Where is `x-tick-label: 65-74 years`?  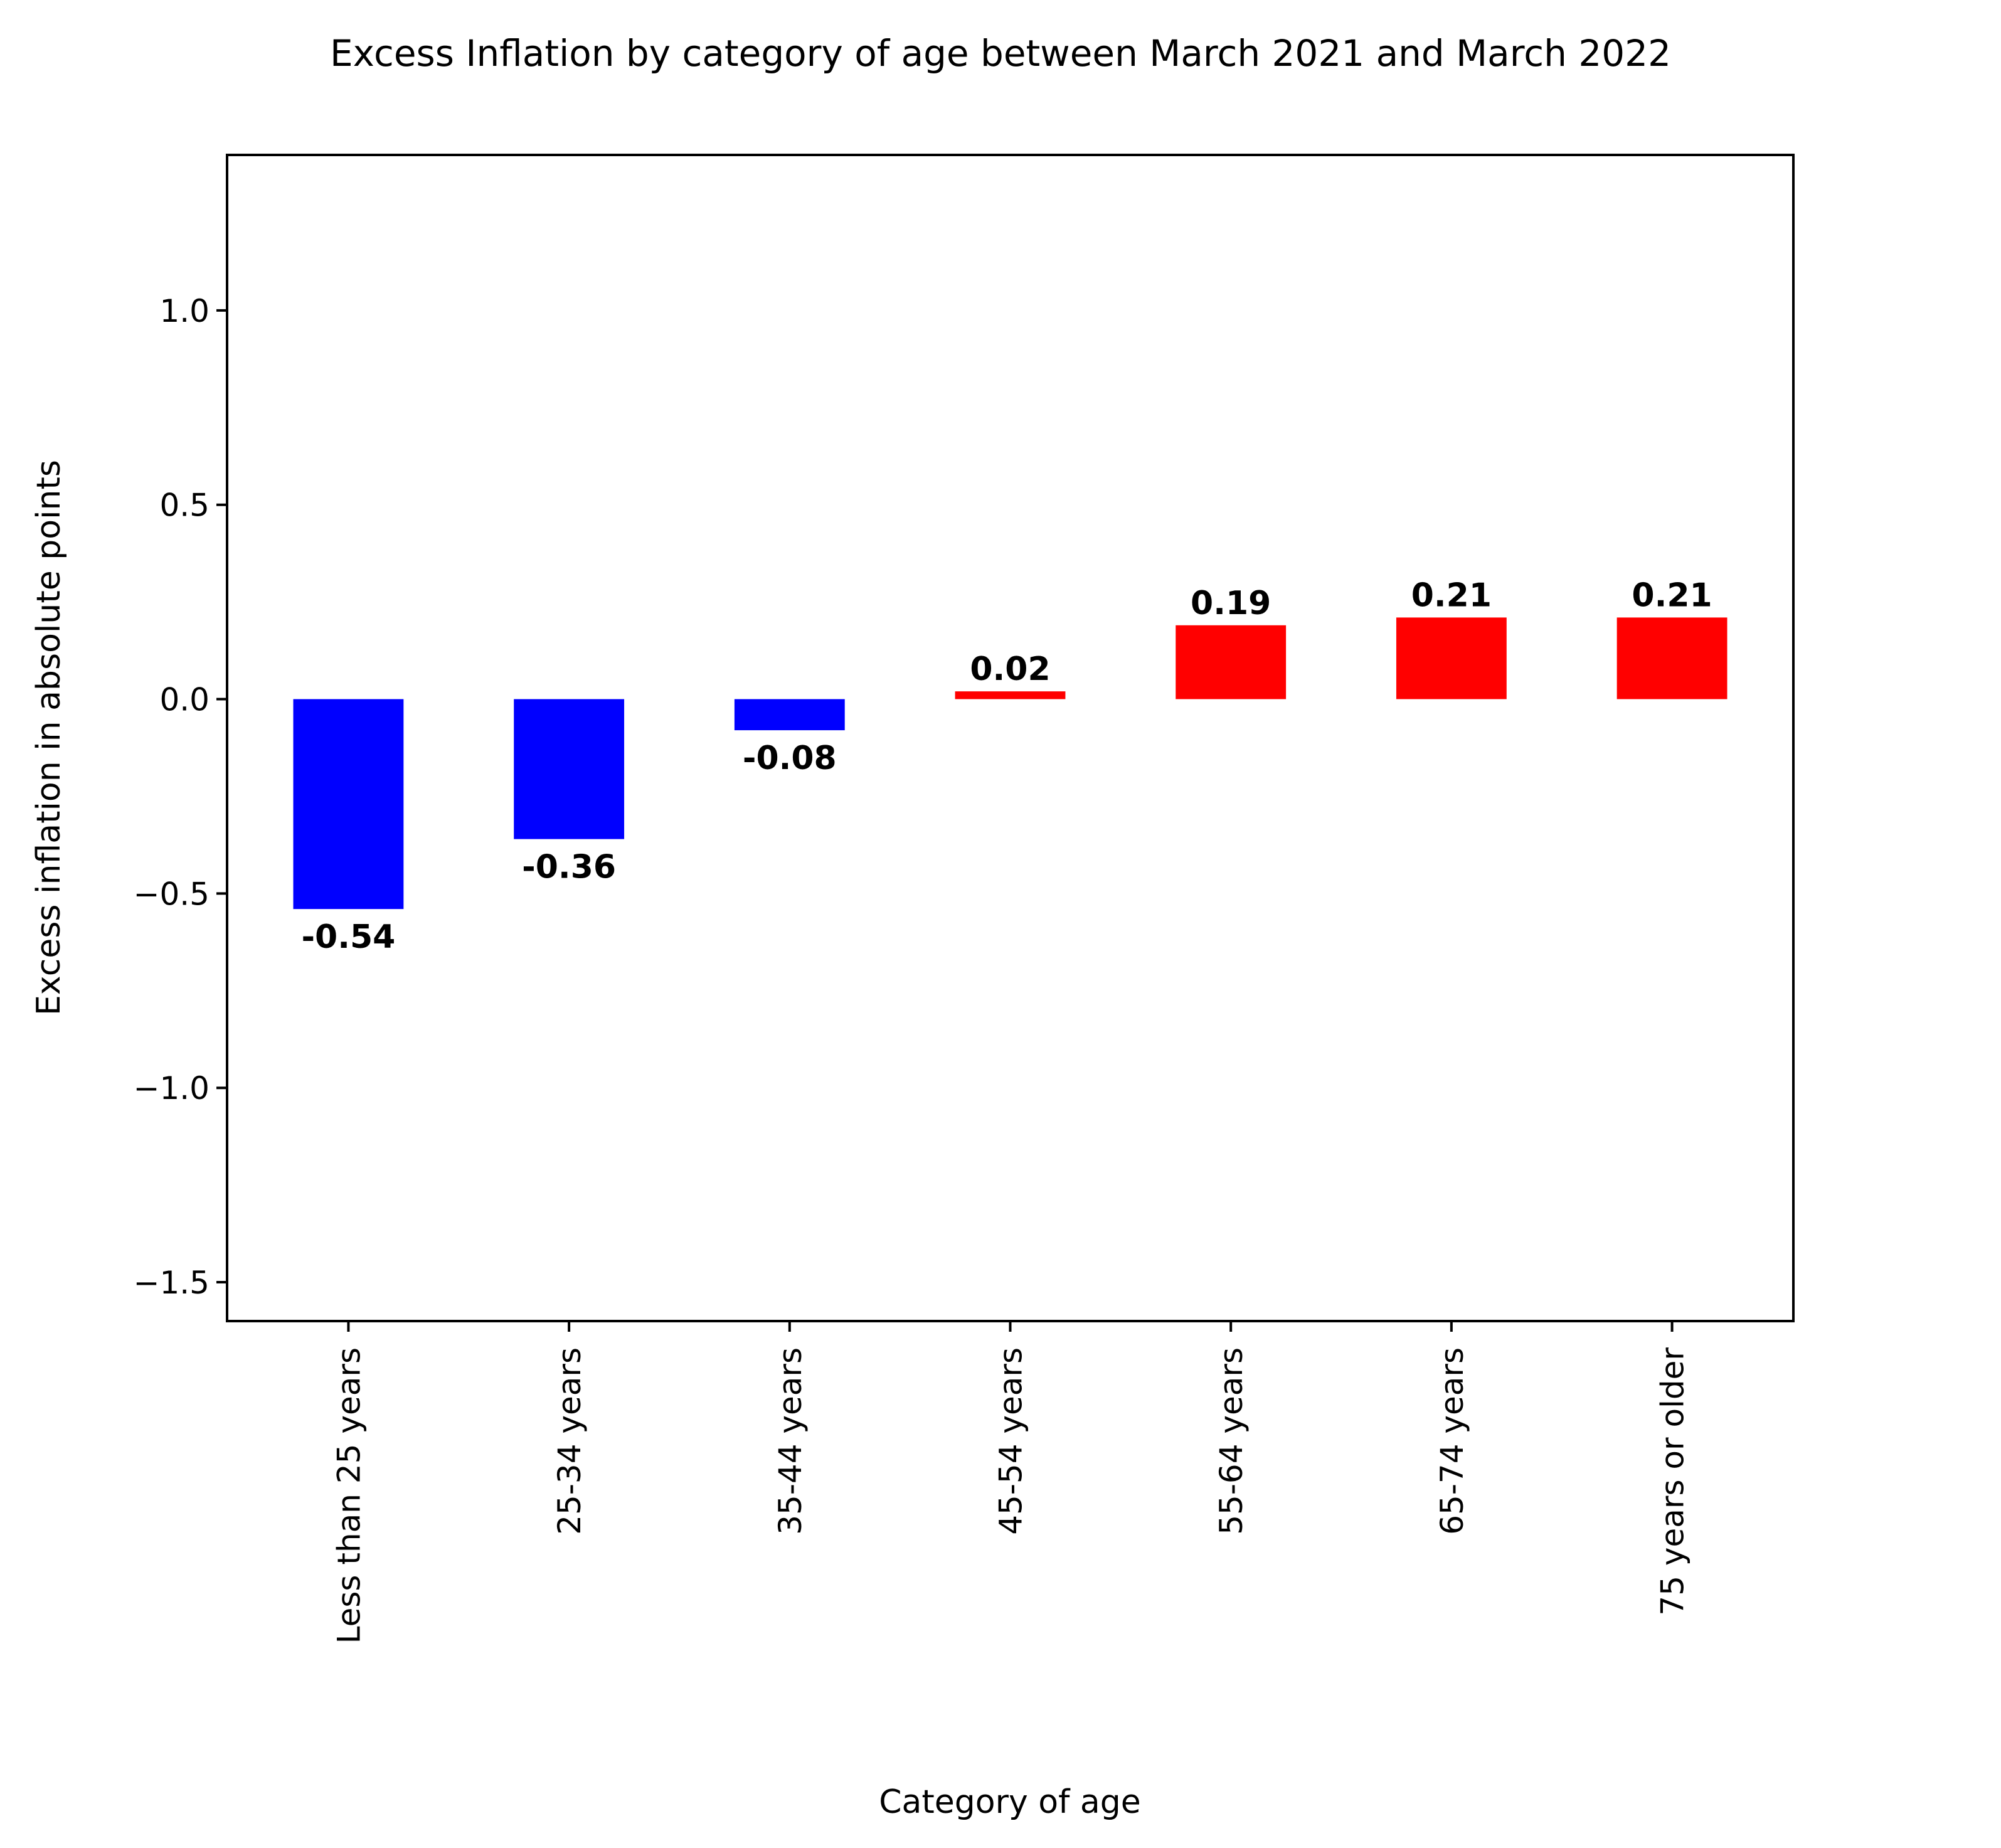
x-tick-label: 65-74 years is located at coordinates (1452, 1441).